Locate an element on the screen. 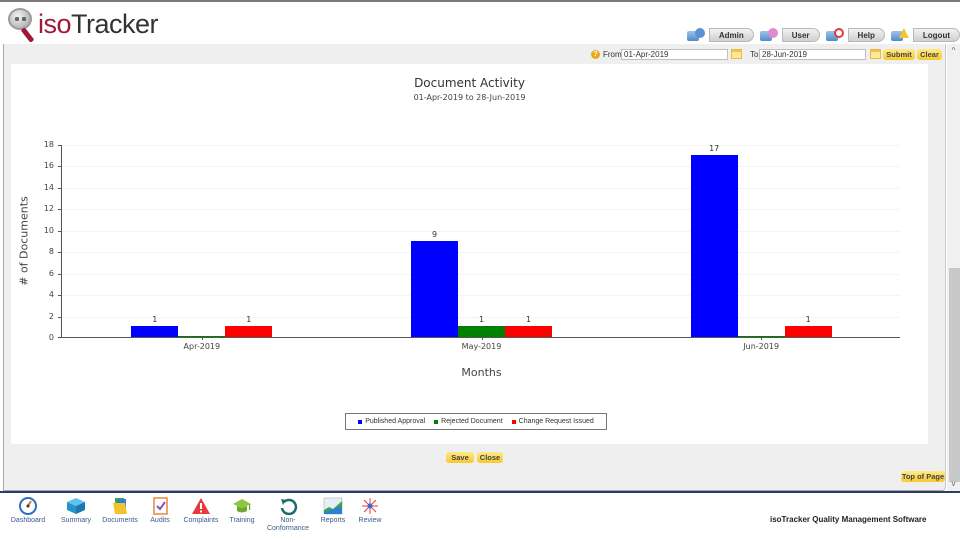 The image size is (960, 540). nav-complaints: Complaints is located at coordinates (201, 511).